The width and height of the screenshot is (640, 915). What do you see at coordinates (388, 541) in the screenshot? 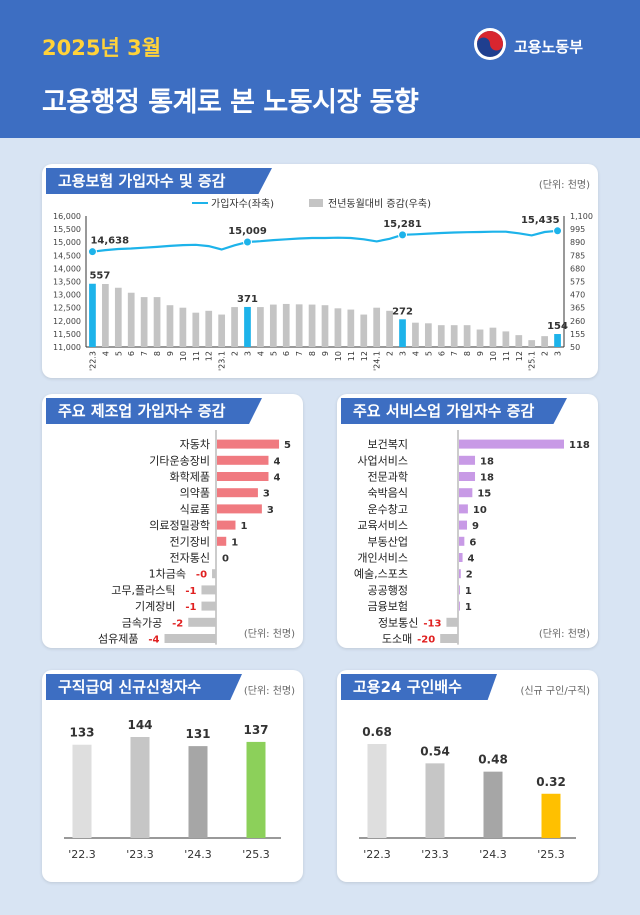
I see `category-label: 부동산업` at bounding box center [388, 541].